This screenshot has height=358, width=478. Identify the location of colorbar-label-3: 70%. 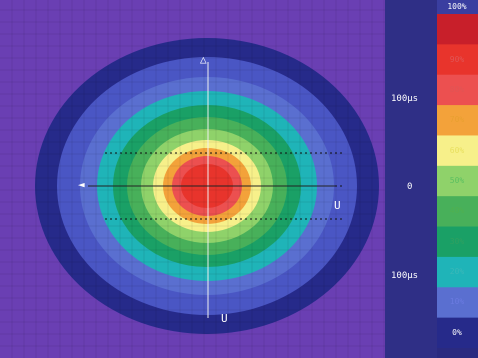
(457, 120).